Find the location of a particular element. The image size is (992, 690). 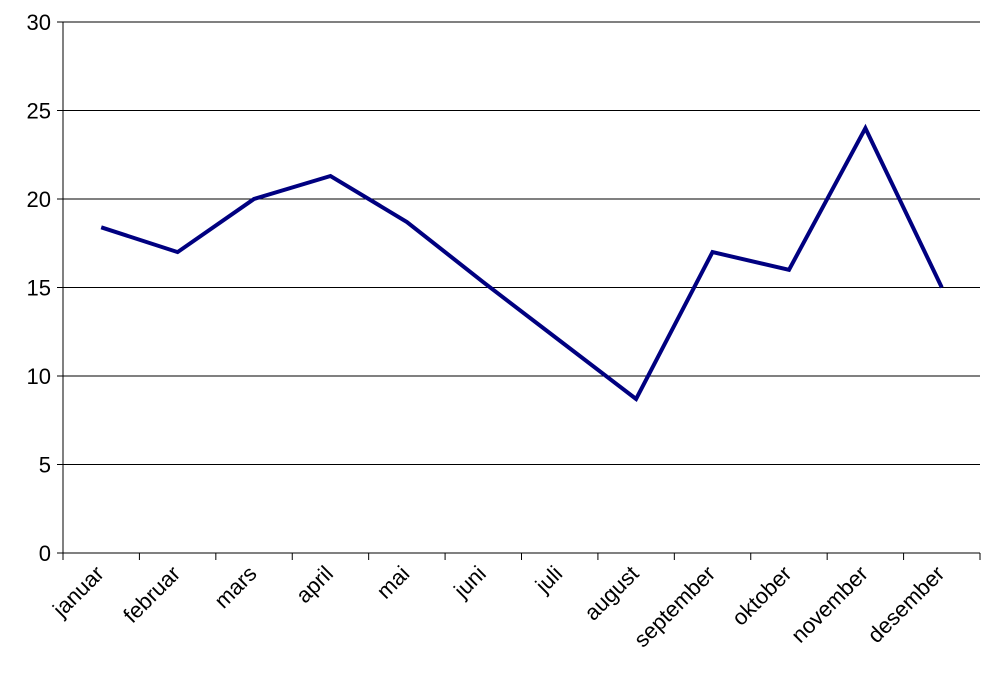

y-tick-label: 10 is located at coordinates (39, 376).